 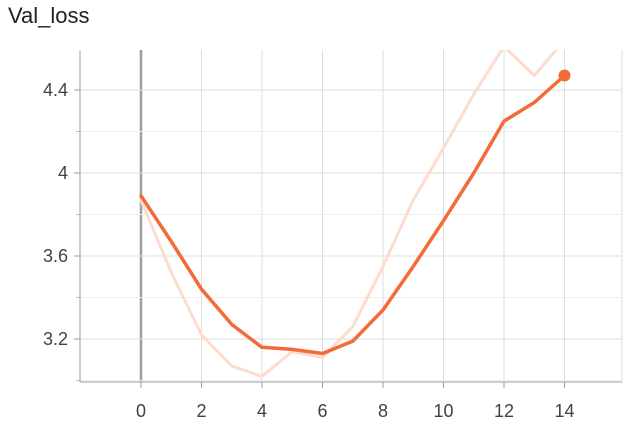 I want to click on series-end-marker, so click(x=564, y=75).